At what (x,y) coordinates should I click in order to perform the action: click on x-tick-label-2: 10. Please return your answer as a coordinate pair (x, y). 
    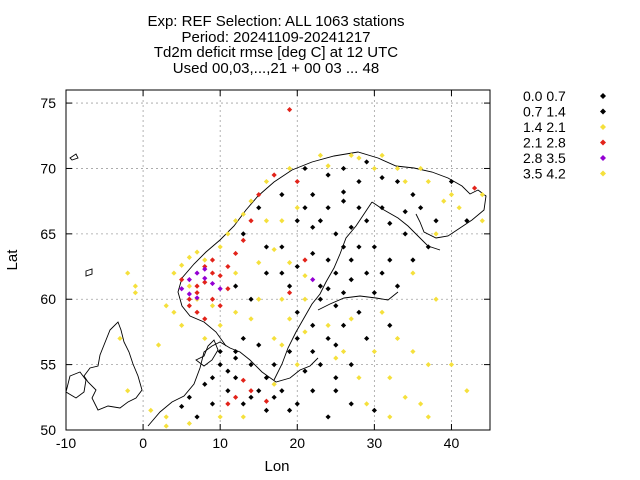
    Looking at the image, I should click on (220, 443).